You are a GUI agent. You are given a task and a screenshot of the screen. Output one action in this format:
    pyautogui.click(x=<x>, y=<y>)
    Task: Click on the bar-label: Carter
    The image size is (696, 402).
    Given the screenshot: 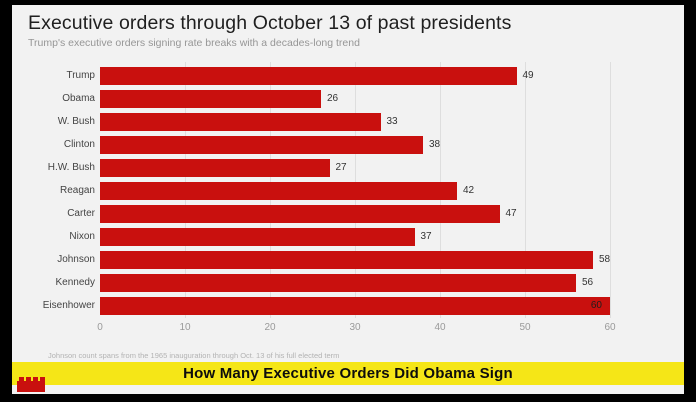 What is the action you would take?
    pyautogui.click(x=81, y=213)
    